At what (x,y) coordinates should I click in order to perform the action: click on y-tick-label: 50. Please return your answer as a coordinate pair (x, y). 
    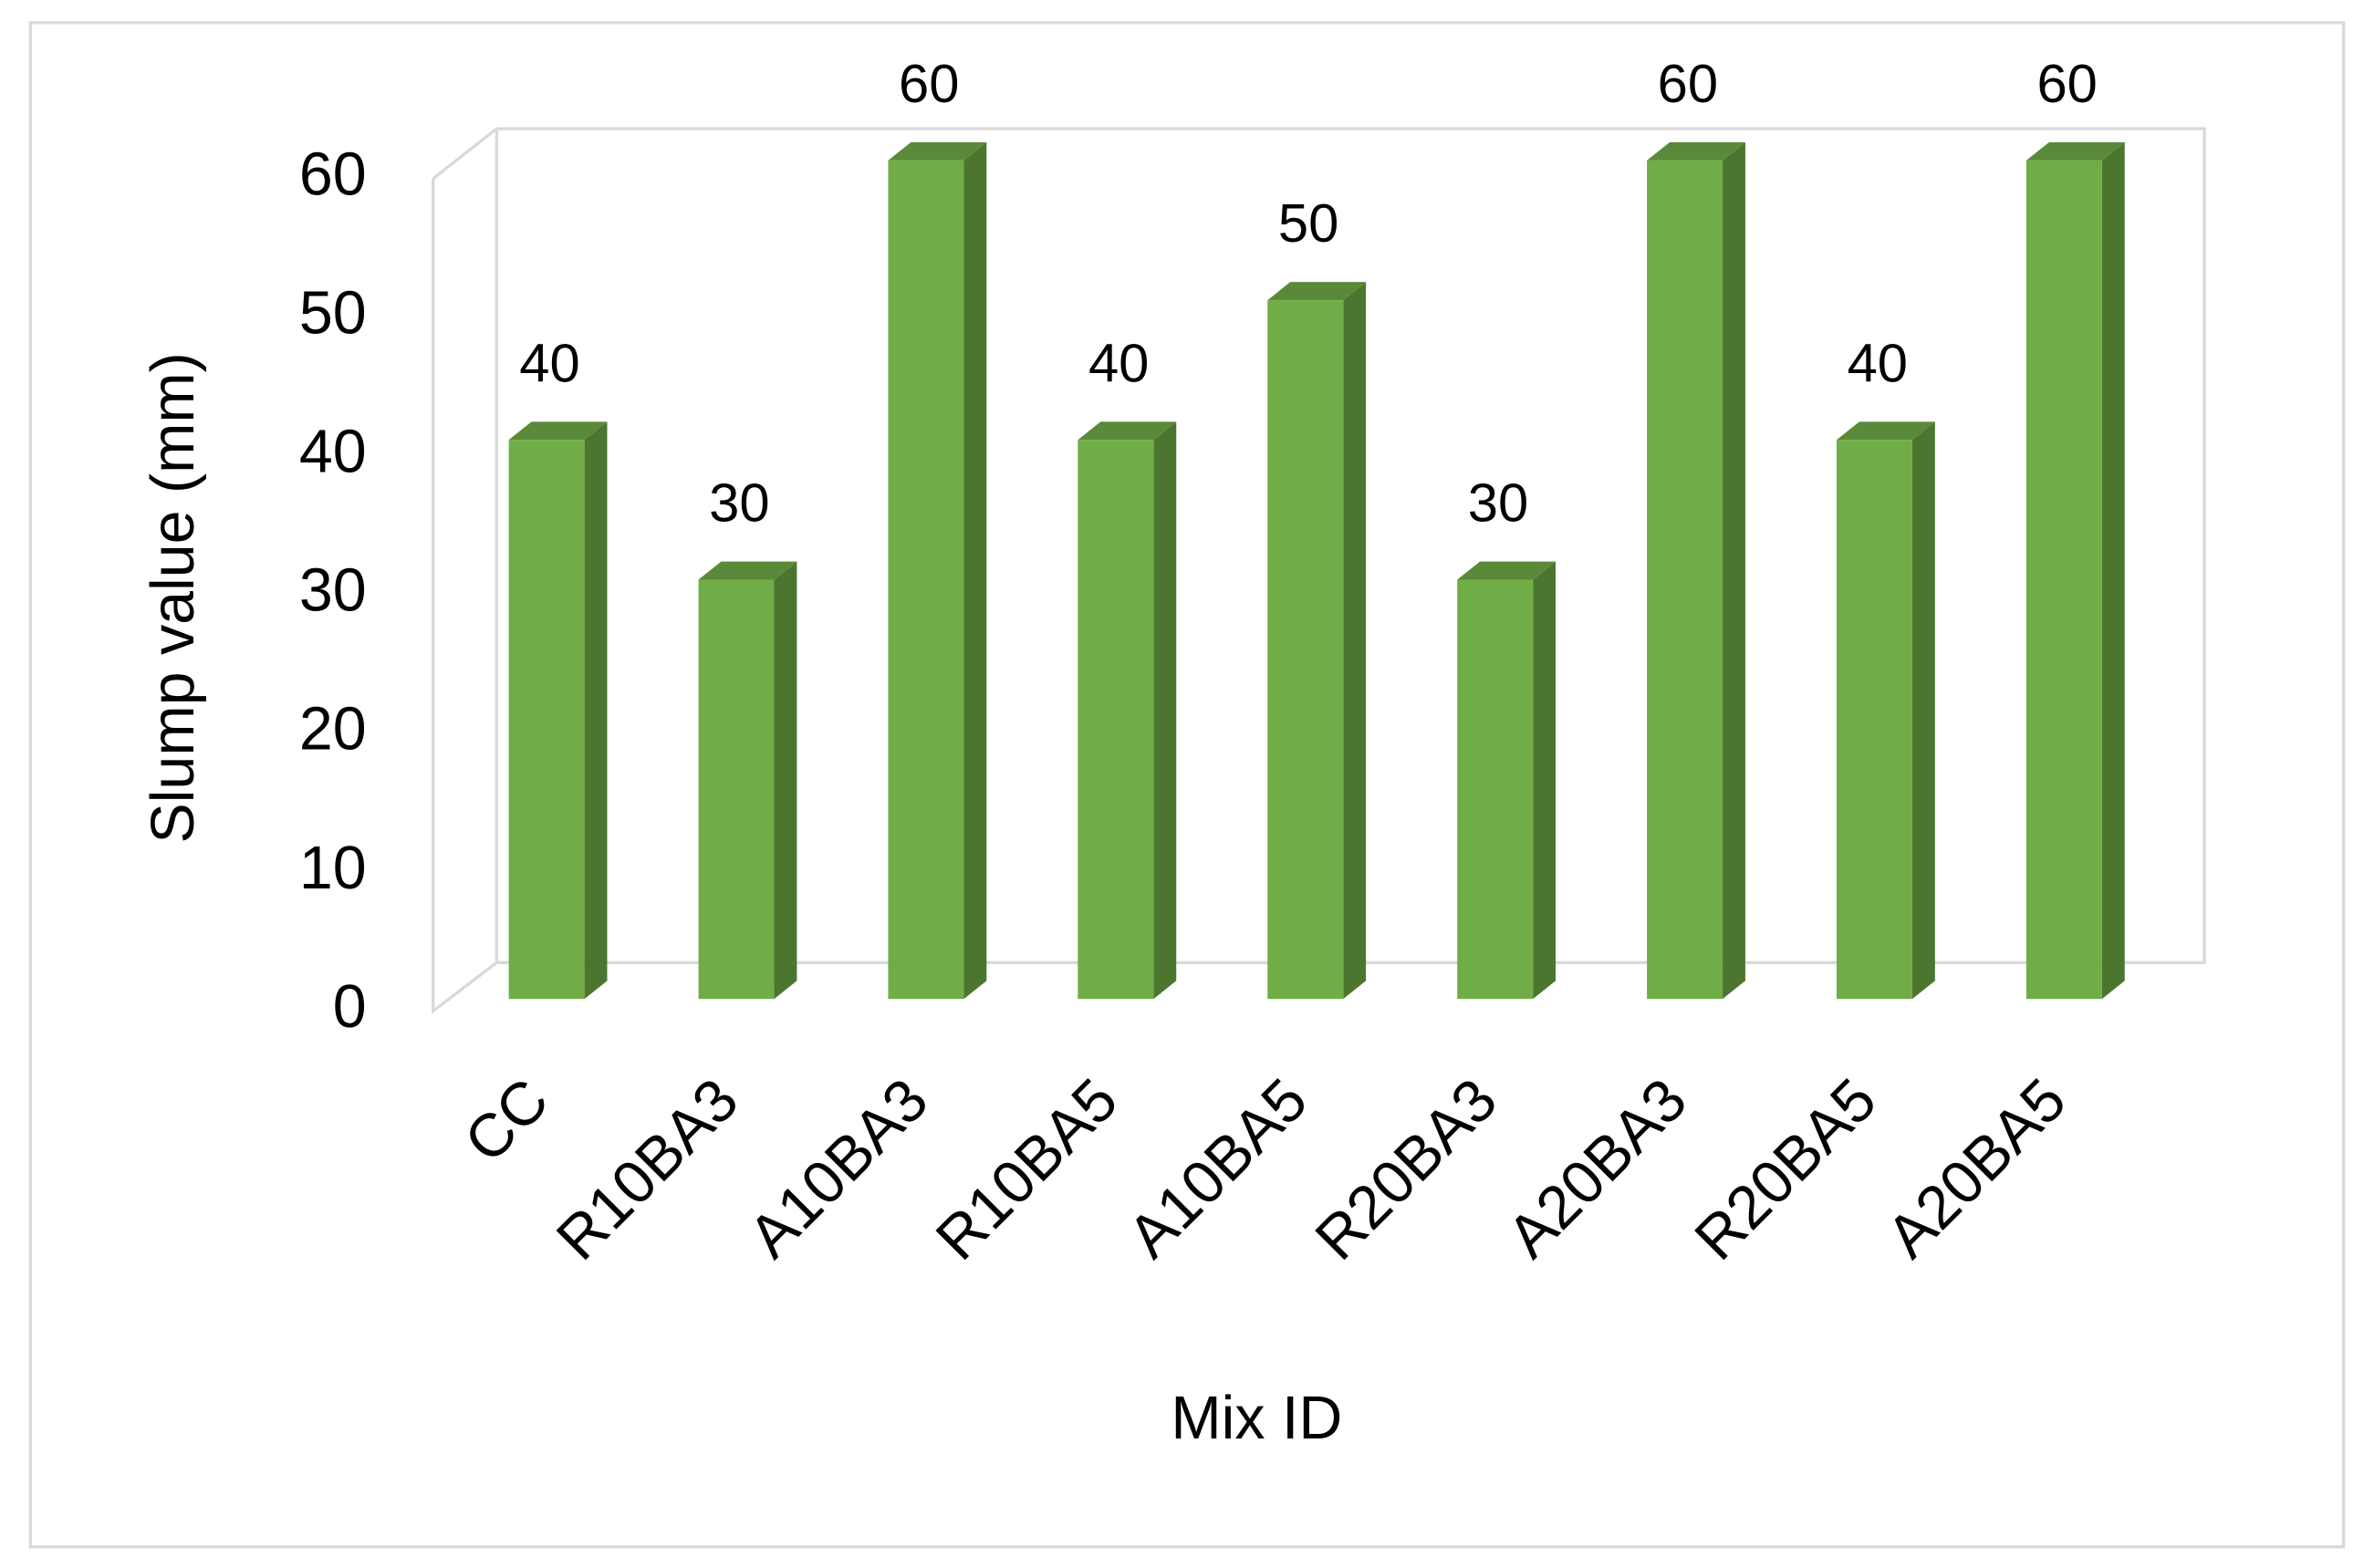
    Looking at the image, I should click on (333, 313).